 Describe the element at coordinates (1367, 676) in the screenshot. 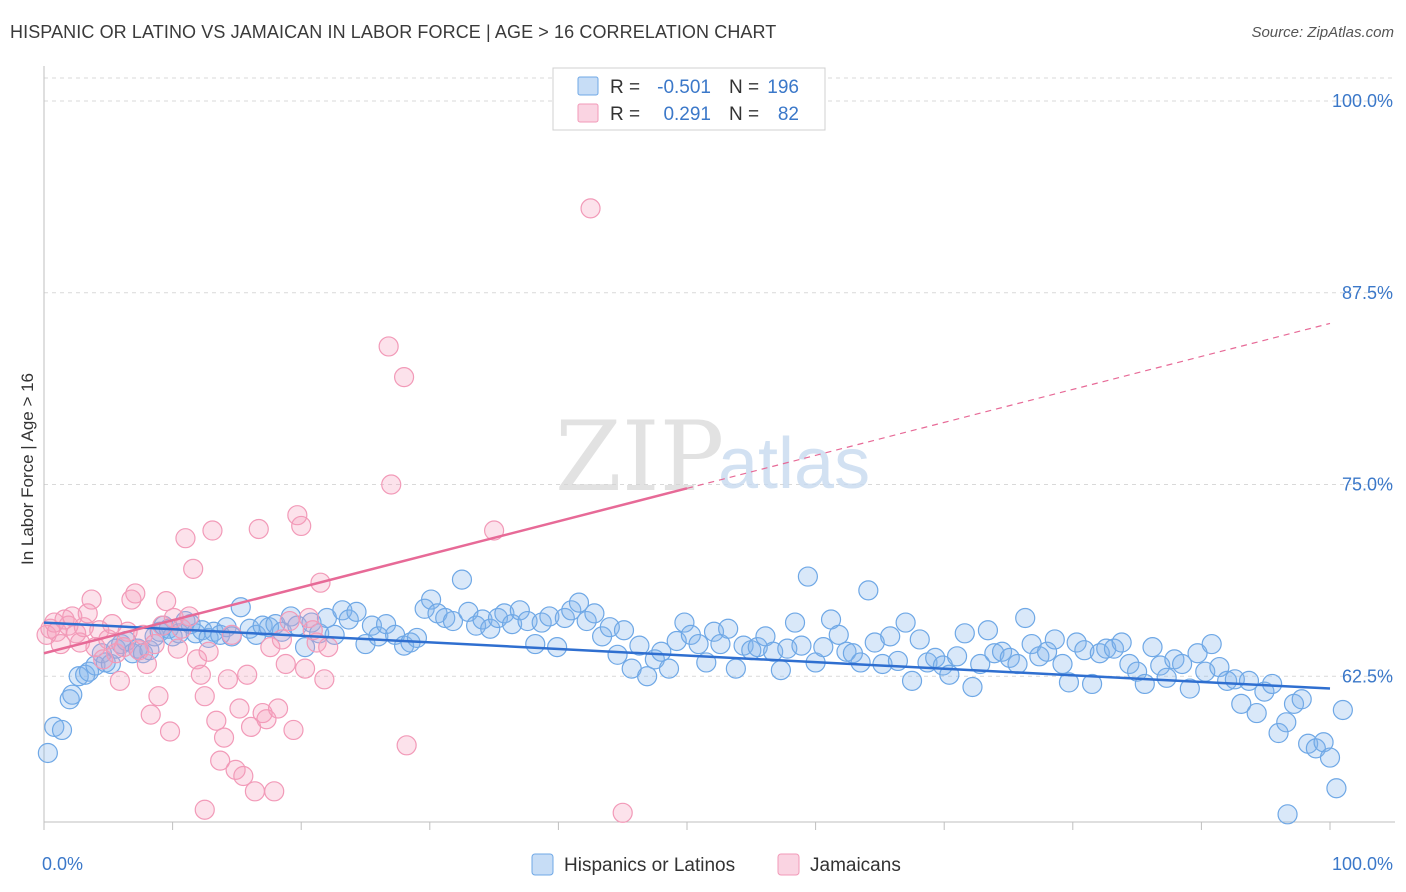

I see `y-tick-label: 62.5%` at that location.